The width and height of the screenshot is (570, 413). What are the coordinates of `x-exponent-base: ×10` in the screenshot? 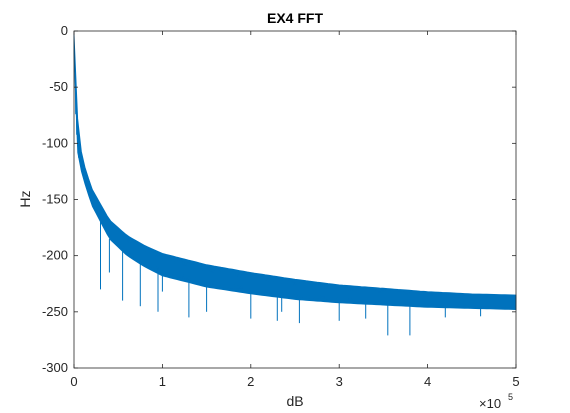 It's located at (490, 403).